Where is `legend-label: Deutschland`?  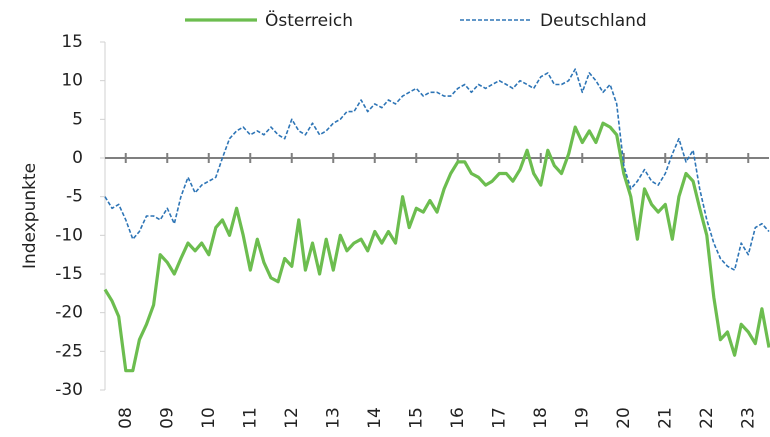
legend-label: Deutschland is located at coordinates (593, 21).